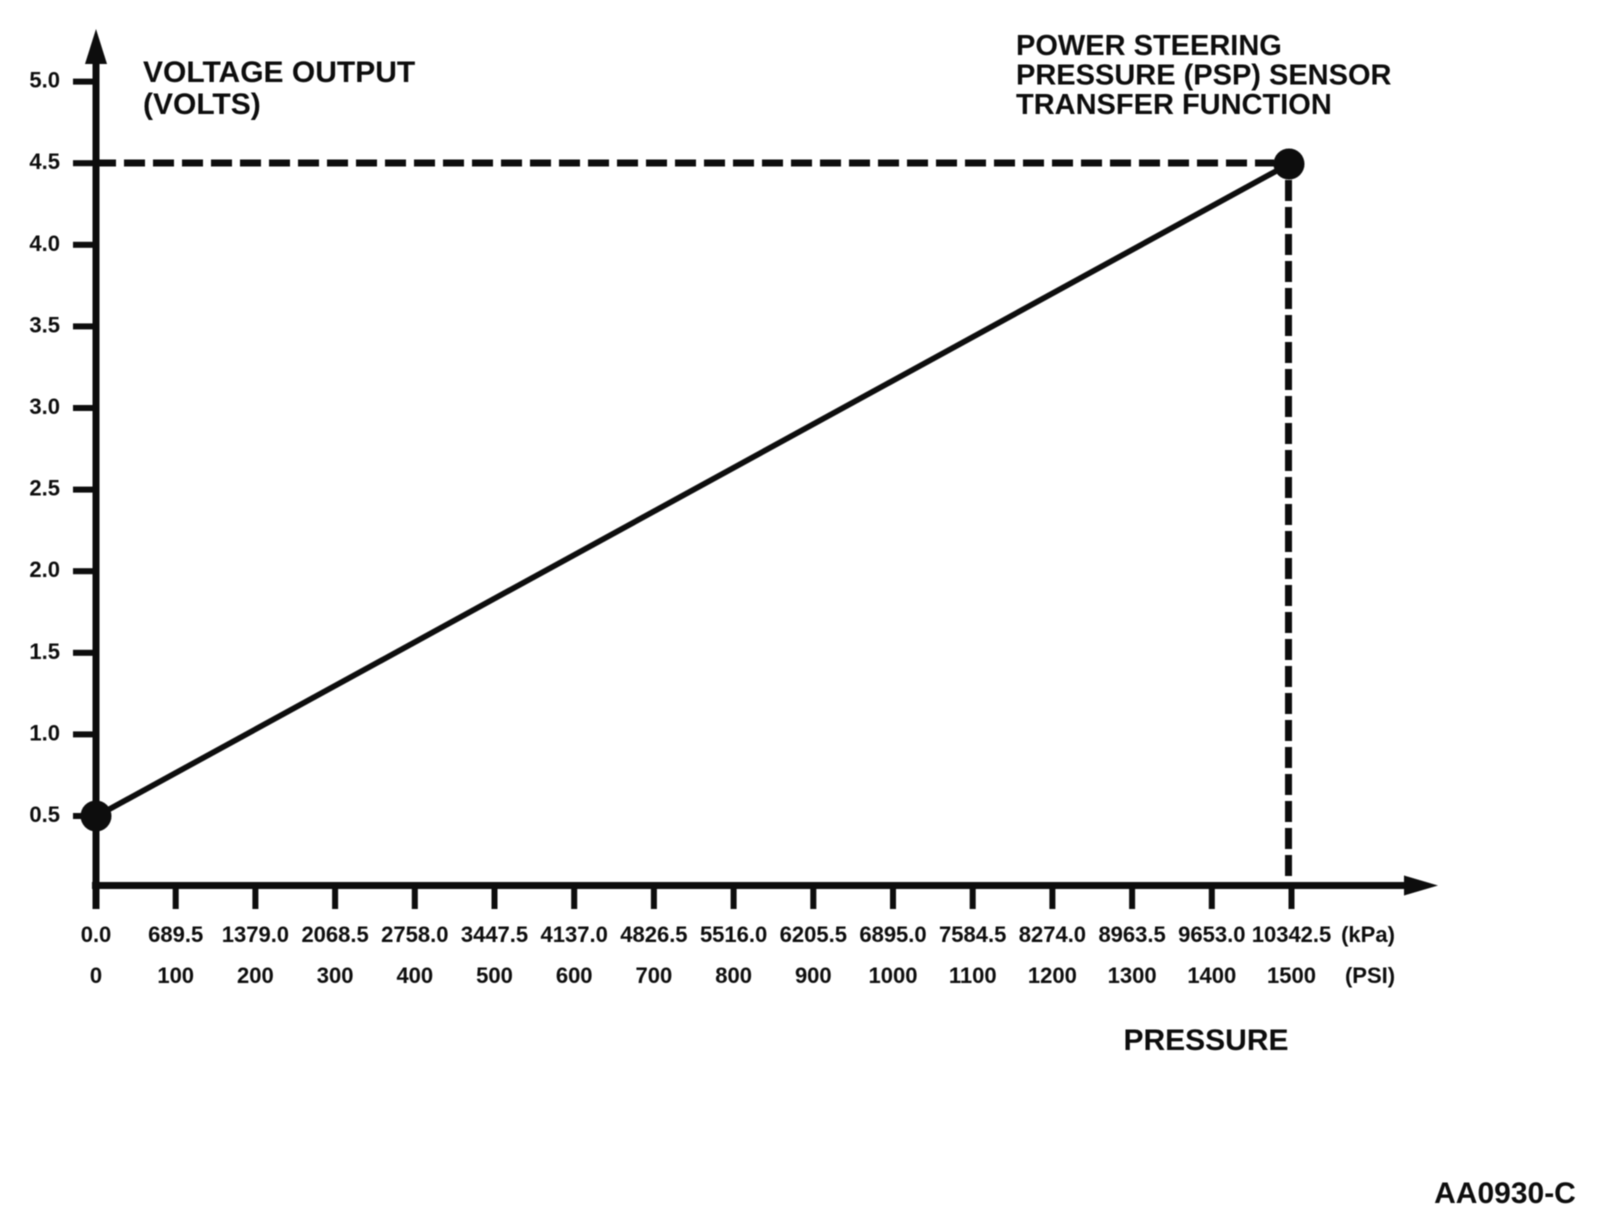 The height and width of the screenshot is (1223, 1599). Describe the element at coordinates (973, 975) in the screenshot. I see `svg-text: 1100` at that location.